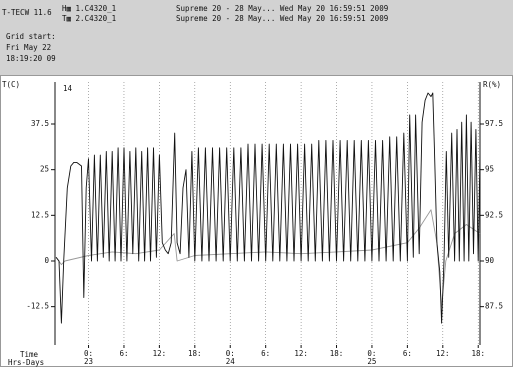 This screenshot has width=513, height=367. What do you see at coordinates (37, 306) in the screenshot?
I see `y-tick-label: -12.5` at bounding box center [37, 306].